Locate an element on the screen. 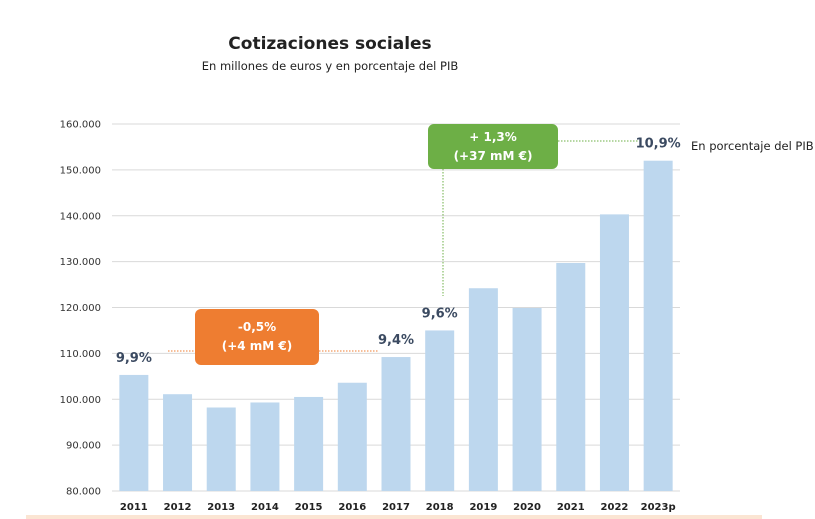 The width and height of the screenshot is (815, 519). bar-2022 is located at coordinates (614, 352).